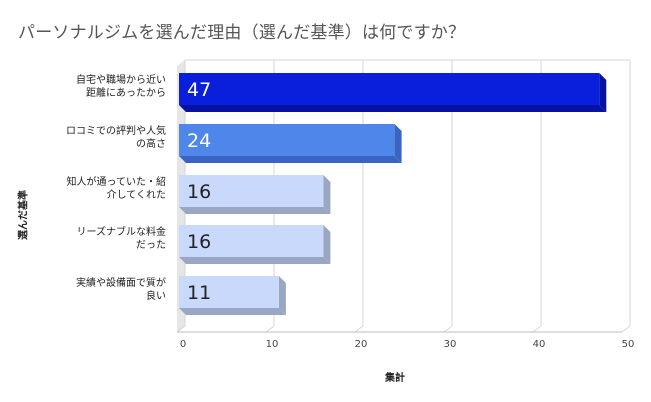  Describe the element at coordinates (395, 378) in the screenshot. I see `x-axis-label: 集計` at that location.